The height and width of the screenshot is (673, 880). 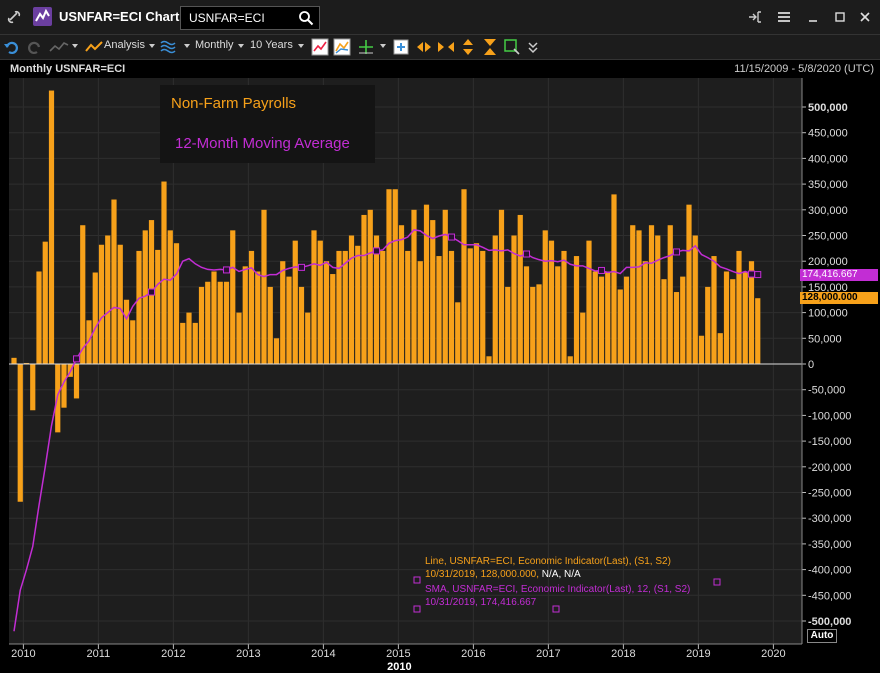 I want to click on y-tick-label: -150,000, so click(x=829, y=442).